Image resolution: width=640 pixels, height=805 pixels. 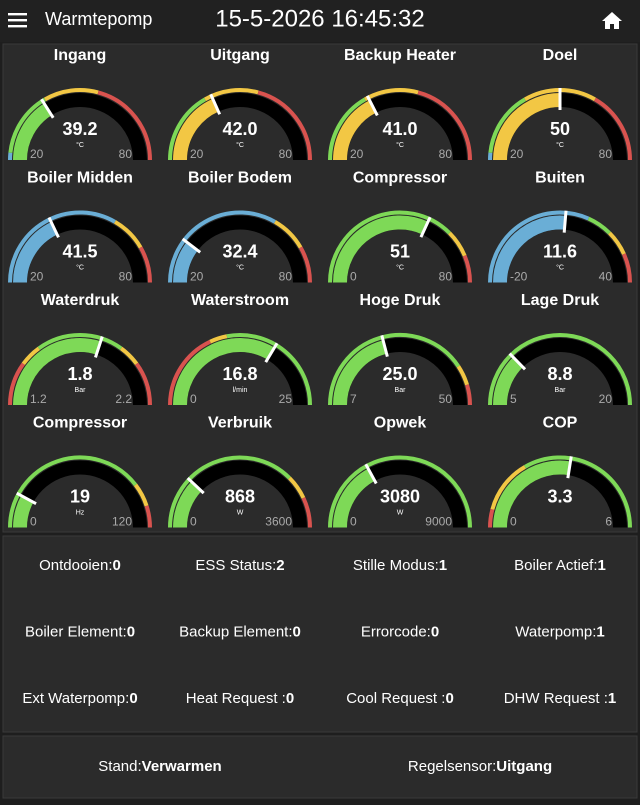 I want to click on footer-item: Stand:Verwarmen, so click(x=159, y=766).